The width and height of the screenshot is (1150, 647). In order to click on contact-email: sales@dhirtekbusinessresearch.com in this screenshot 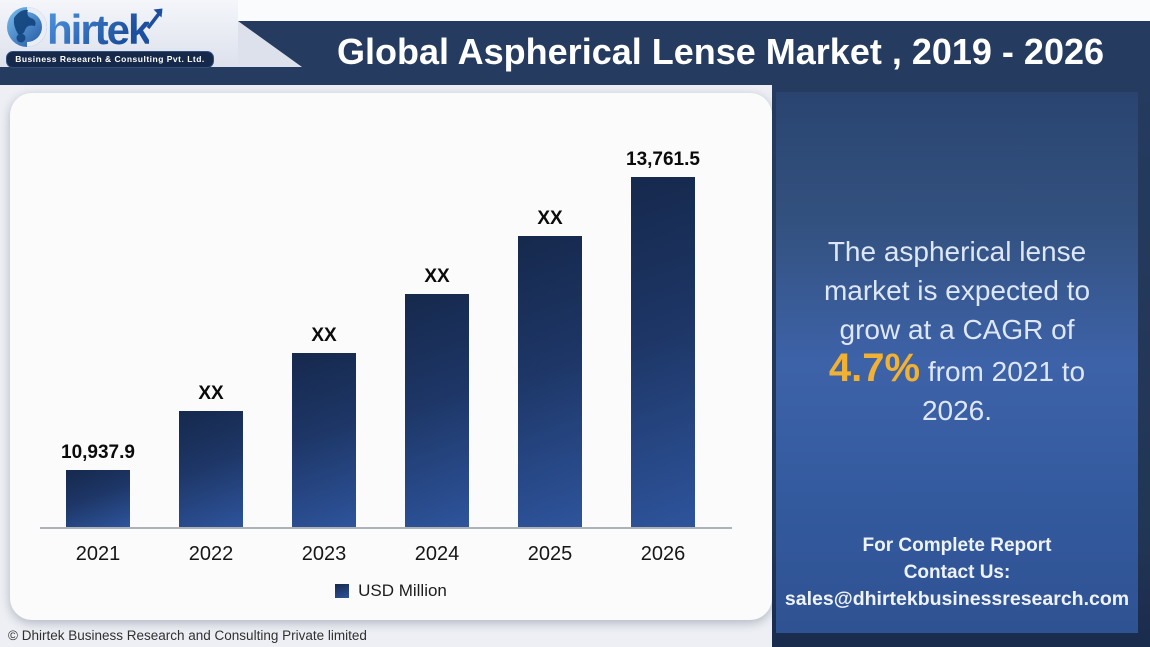, I will do `click(957, 599)`.